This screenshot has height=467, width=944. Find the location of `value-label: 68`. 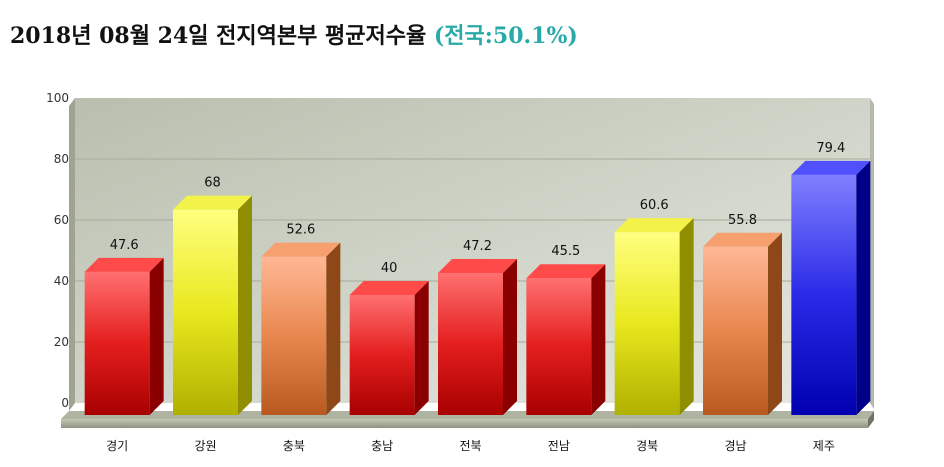

value-label: 68 is located at coordinates (212, 183).